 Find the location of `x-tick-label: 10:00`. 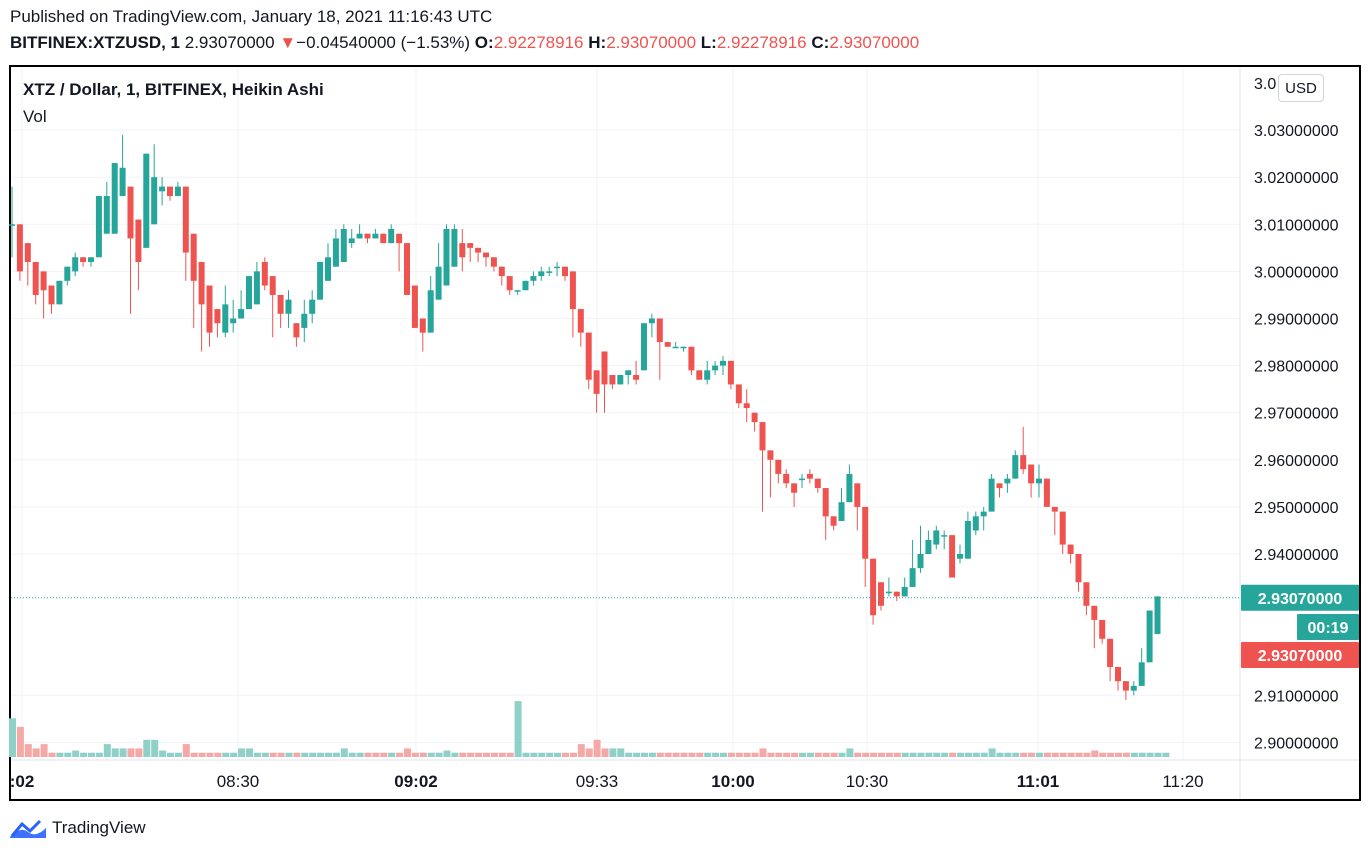

x-tick-label: 10:00 is located at coordinates (732, 781).